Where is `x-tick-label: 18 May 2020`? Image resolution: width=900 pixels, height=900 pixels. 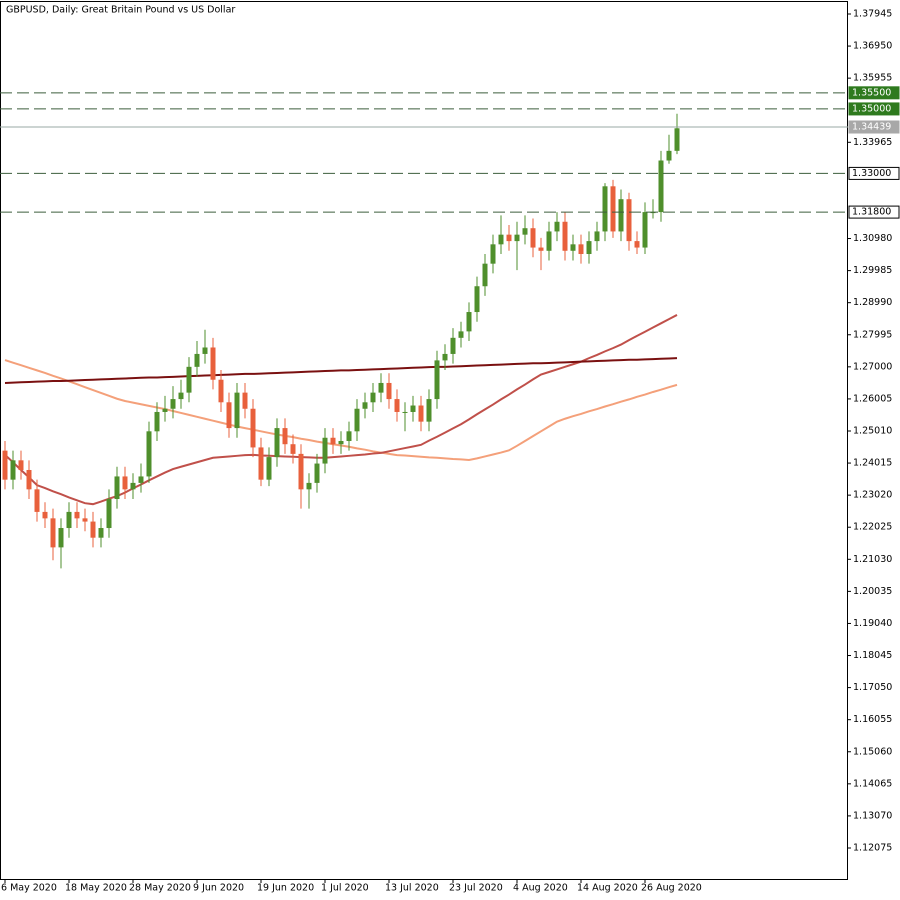 x-tick-label: 18 May 2020 is located at coordinates (96, 888).